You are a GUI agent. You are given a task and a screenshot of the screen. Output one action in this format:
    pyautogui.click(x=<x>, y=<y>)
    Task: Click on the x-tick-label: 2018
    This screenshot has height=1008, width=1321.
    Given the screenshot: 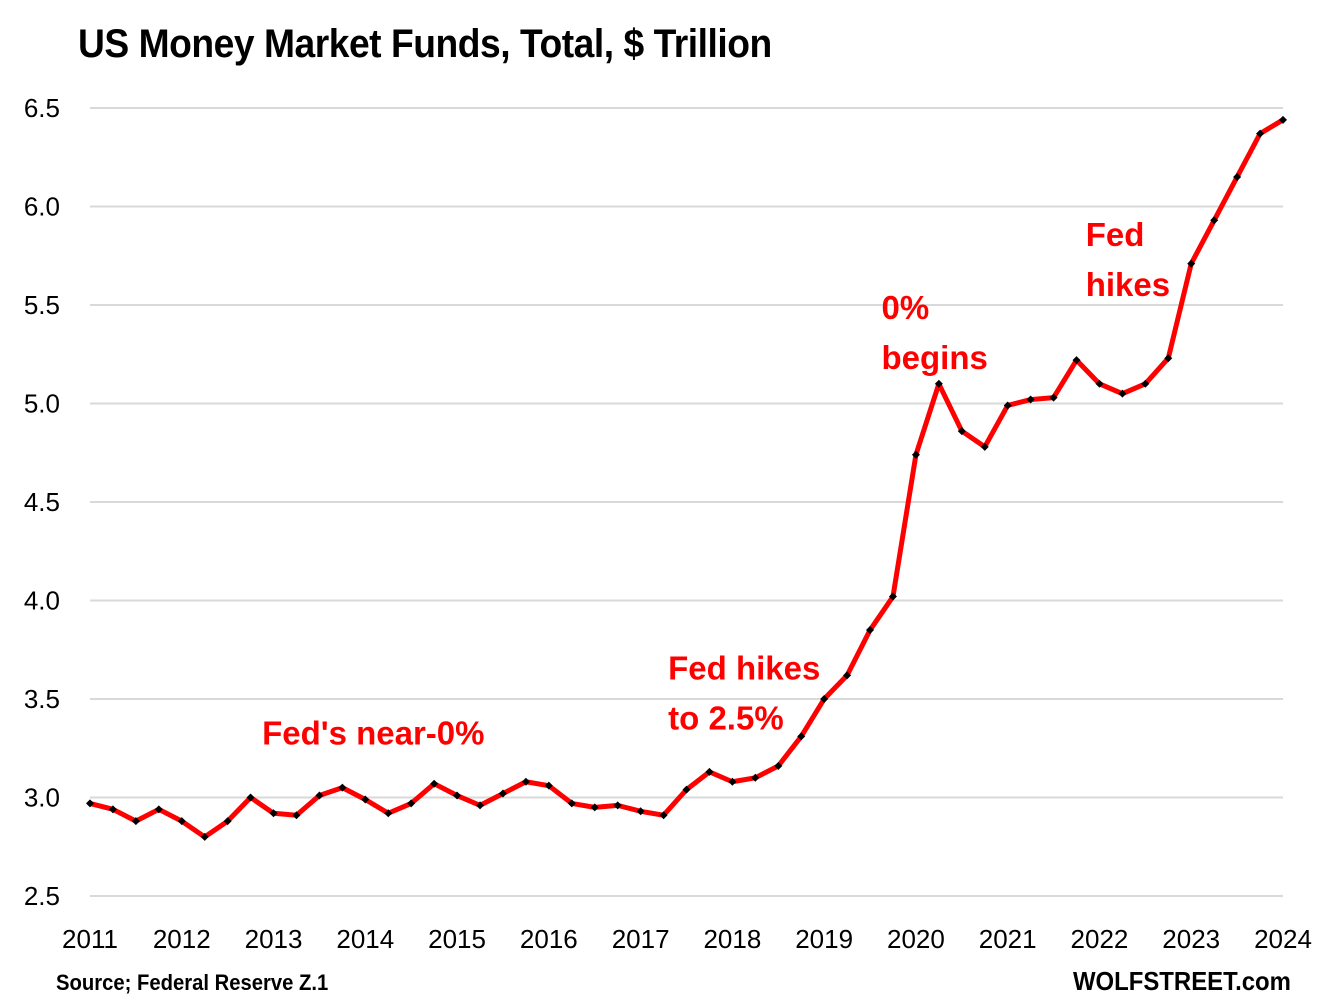 What is the action you would take?
    pyautogui.click(x=732, y=939)
    